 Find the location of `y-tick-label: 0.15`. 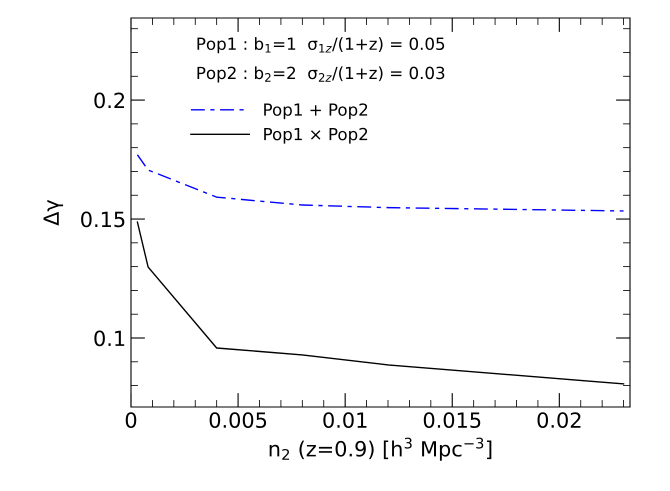

y-tick-label: 0.15 is located at coordinates (102, 219).